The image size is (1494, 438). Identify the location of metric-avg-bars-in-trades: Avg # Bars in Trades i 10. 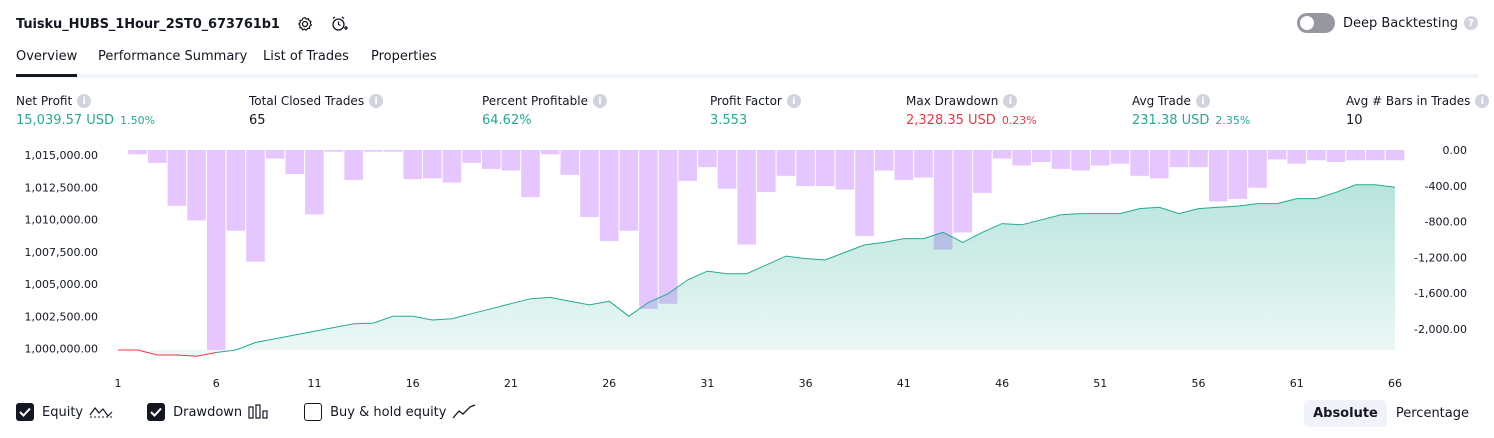
(1418, 111).